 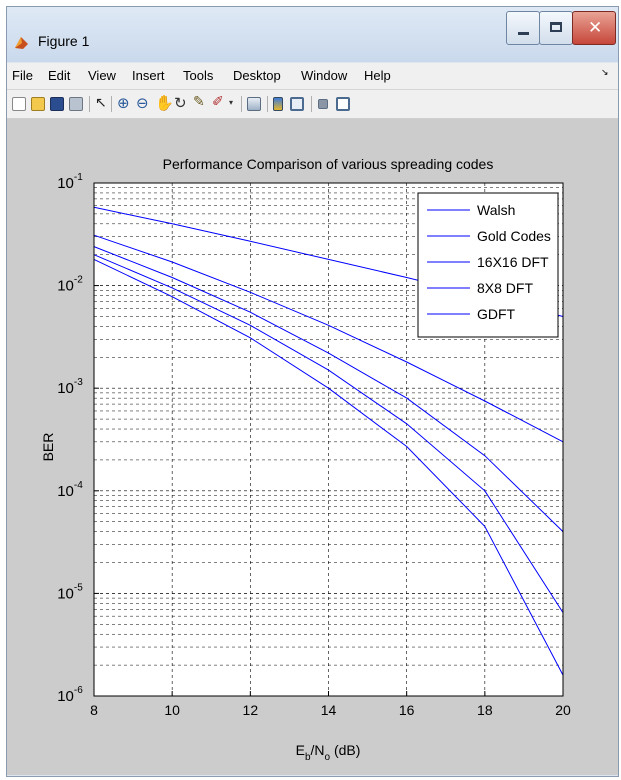 I want to click on maximize-icon, so click(x=556, y=27).